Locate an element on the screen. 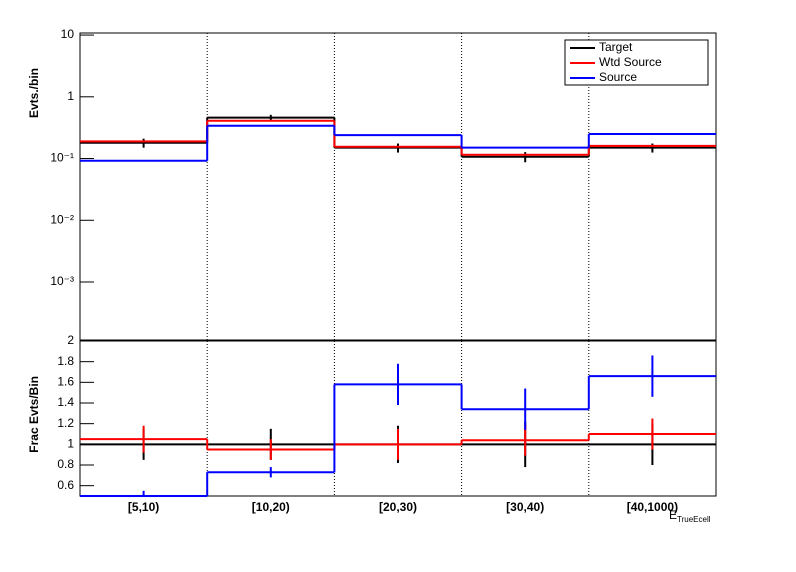  legend-label: Wtd Source is located at coordinates (630, 62).